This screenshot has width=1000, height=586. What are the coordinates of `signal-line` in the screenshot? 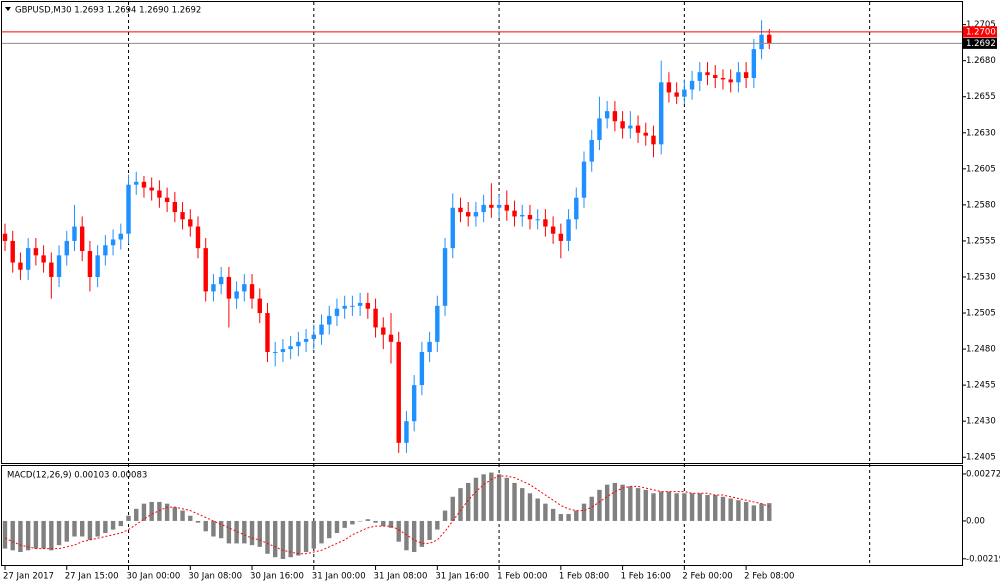 It's located at (387, 515).